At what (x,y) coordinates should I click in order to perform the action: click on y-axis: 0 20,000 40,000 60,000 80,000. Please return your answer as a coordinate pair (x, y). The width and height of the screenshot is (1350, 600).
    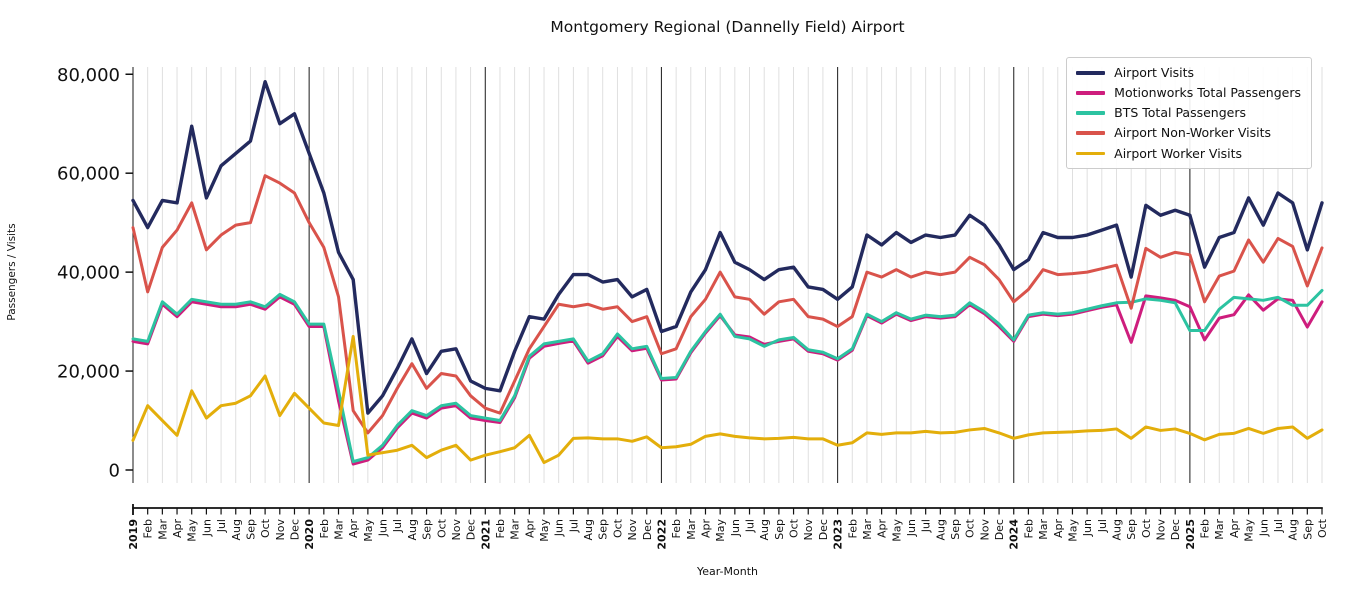
    Looking at the image, I should click on (95, 273).